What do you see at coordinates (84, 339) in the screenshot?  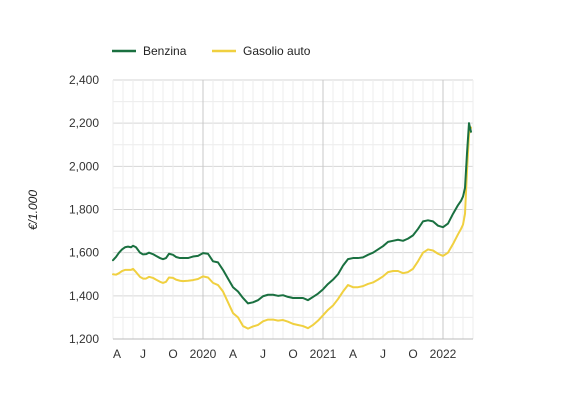 I see `y-tick-label: 1,200` at bounding box center [84, 339].